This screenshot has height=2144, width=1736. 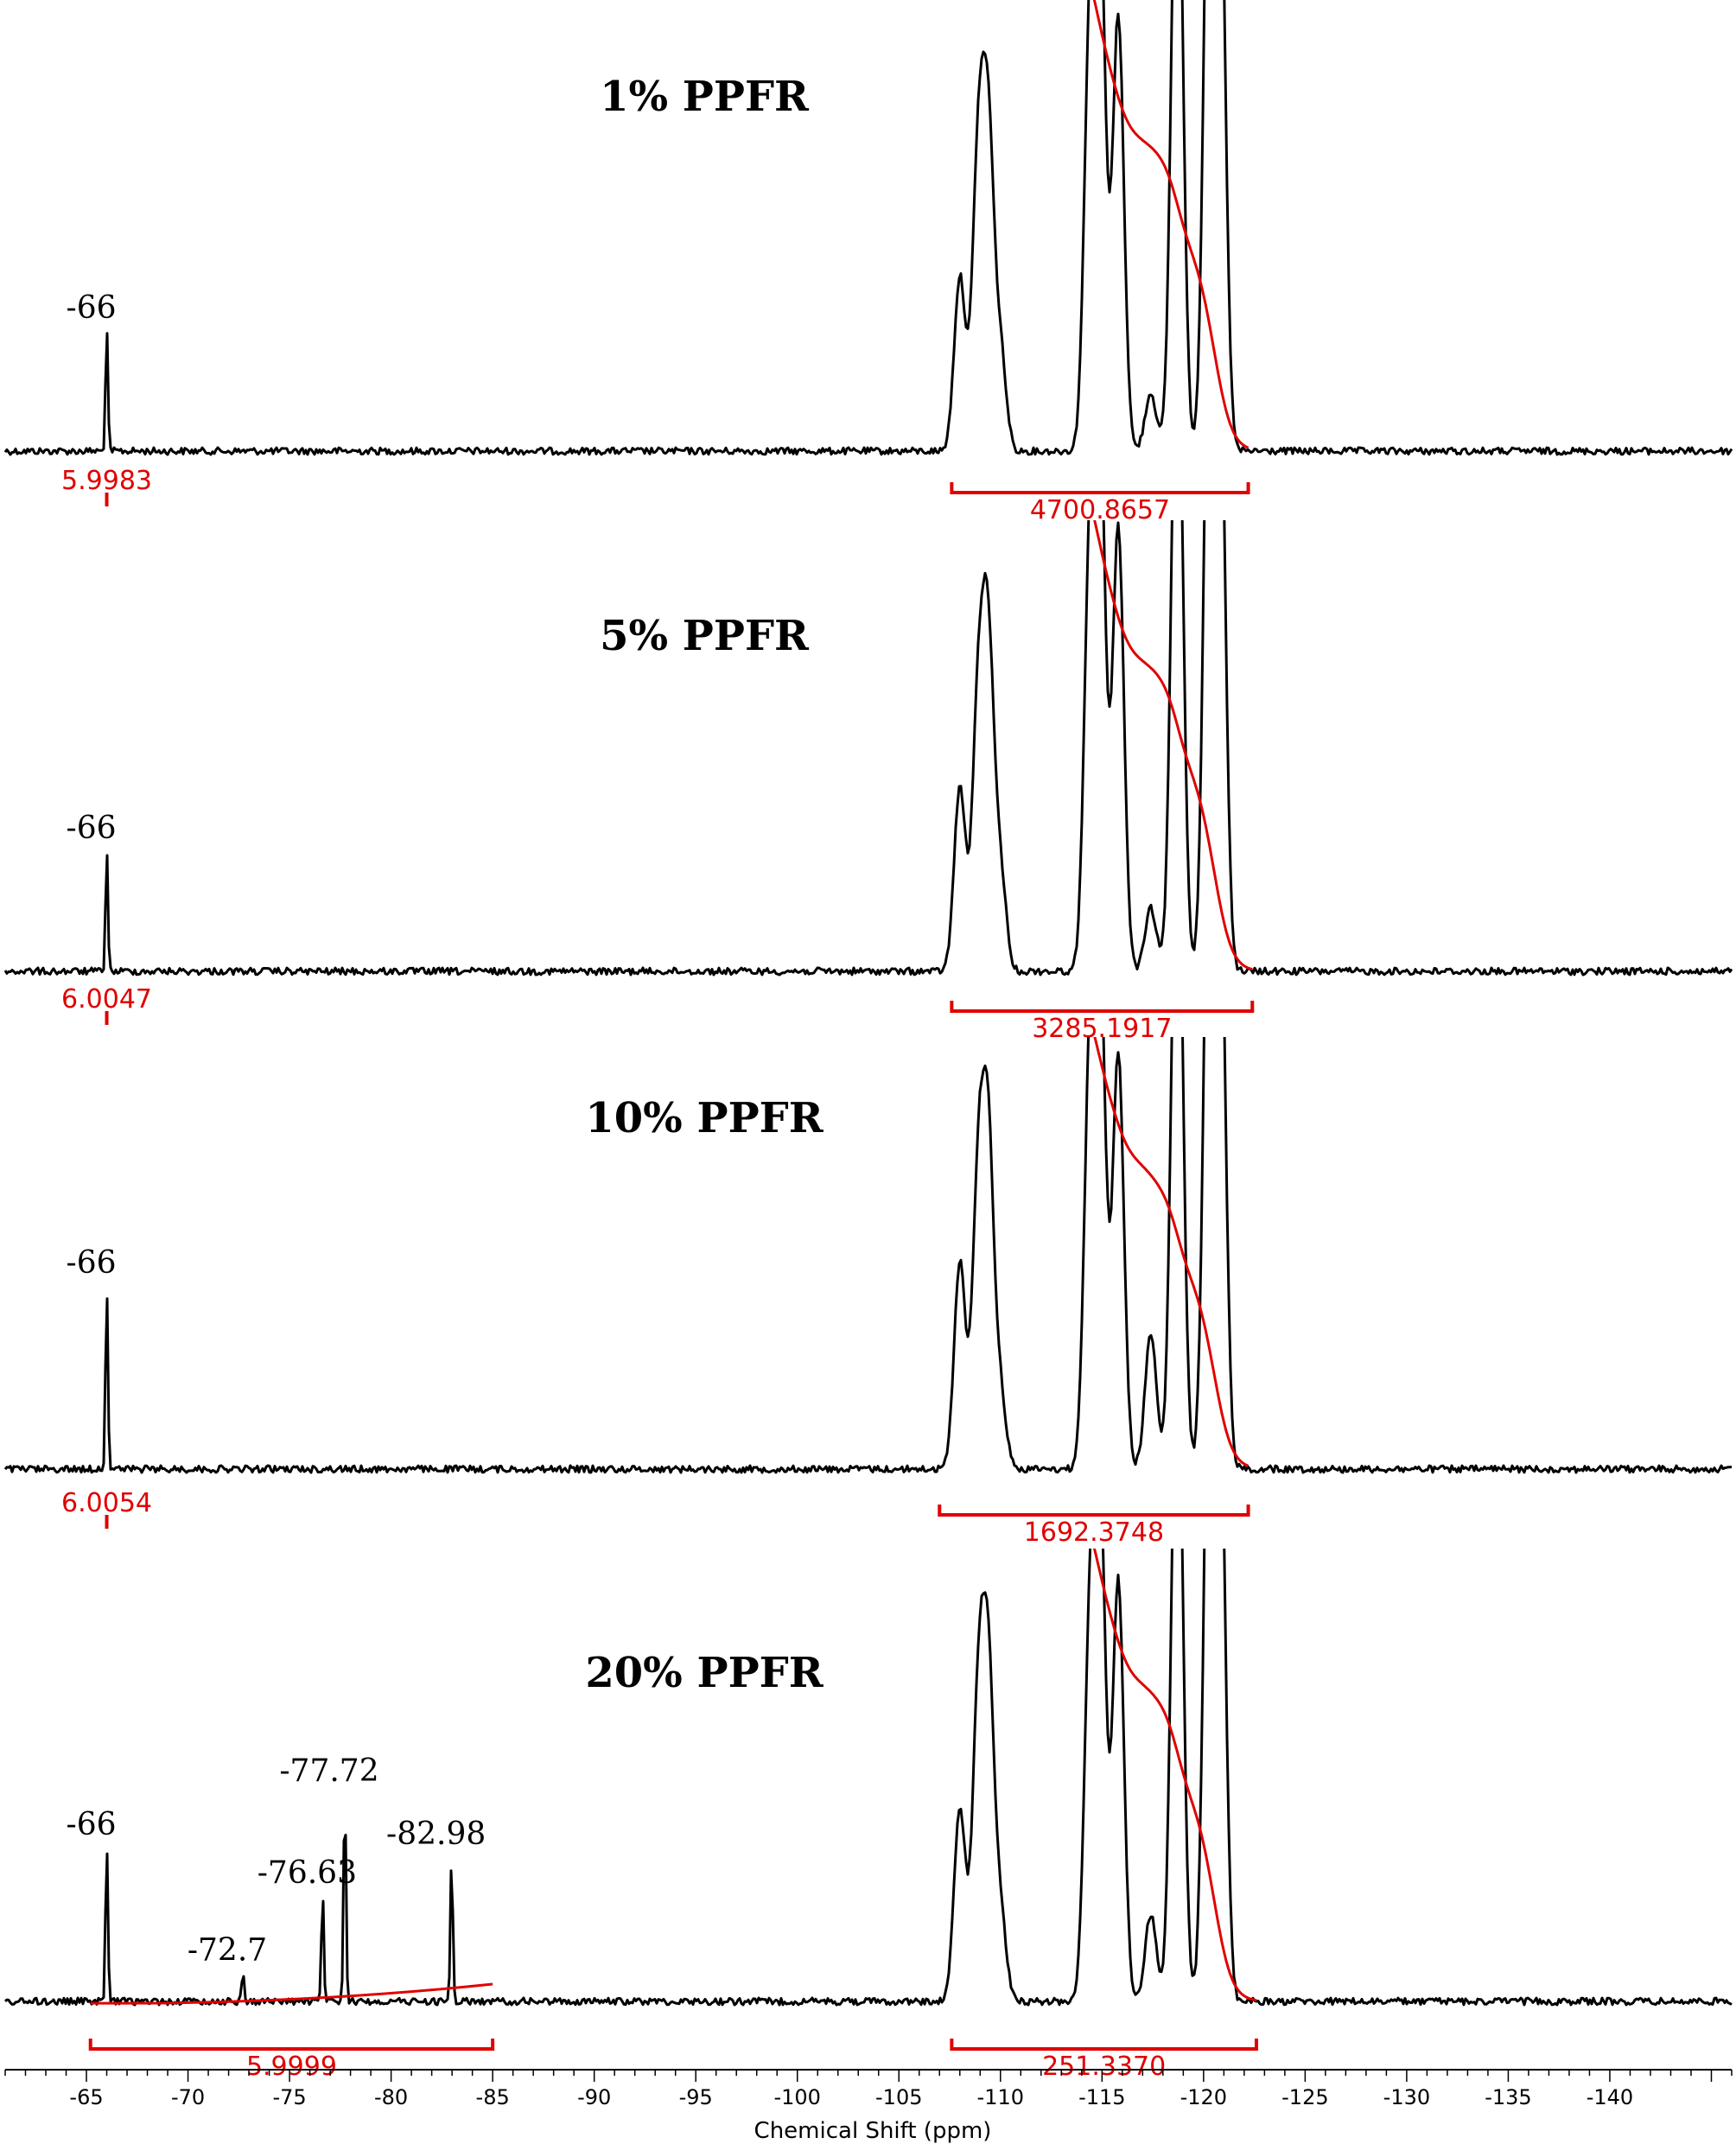 I want to click on x-tick-label: -65, so click(x=86, y=2097).